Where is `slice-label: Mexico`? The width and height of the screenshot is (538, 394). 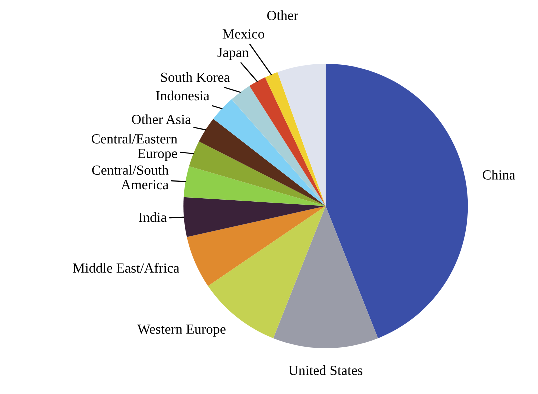
slice-label: Mexico is located at coordinates (243, 34).